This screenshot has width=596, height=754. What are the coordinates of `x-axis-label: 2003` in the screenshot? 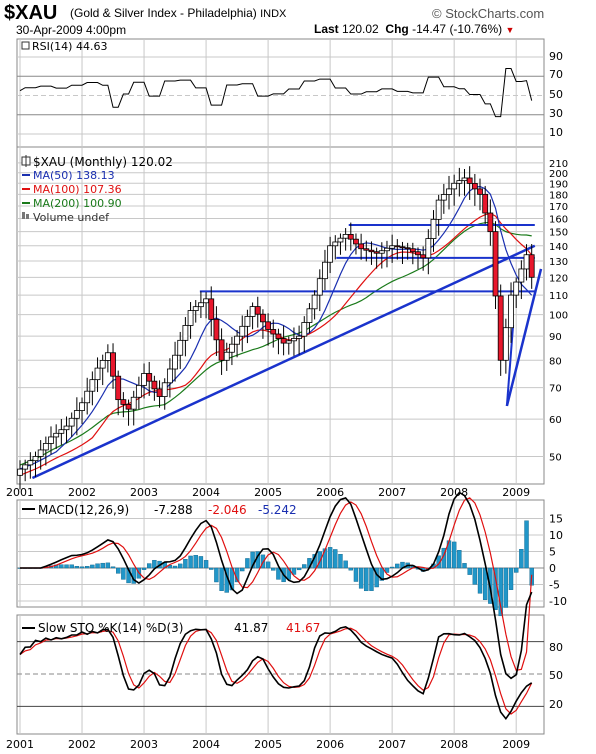 It's located at (144, 744).